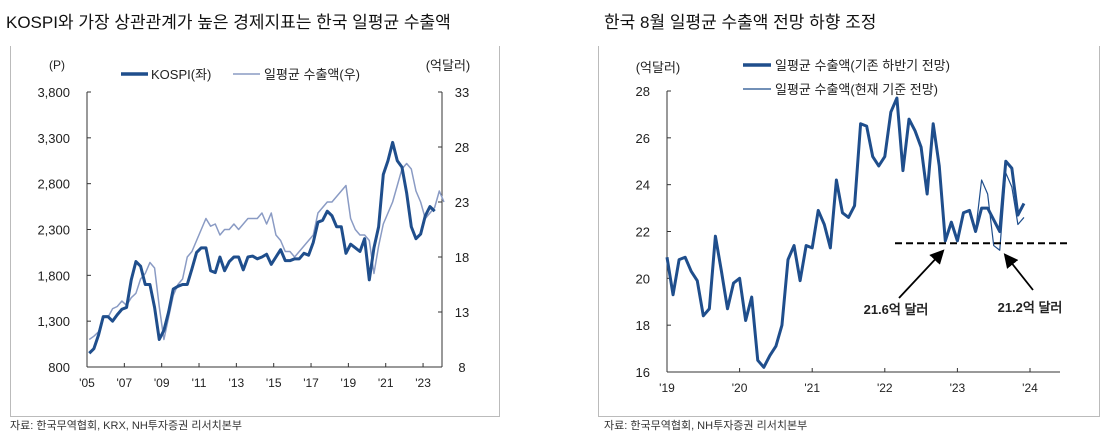 Image resolution: width=1112 pixels, height=443 pixels. Describe the element at coordinates (885, 388) in the screenshot. I see `x-tick-label: '22` at that location.